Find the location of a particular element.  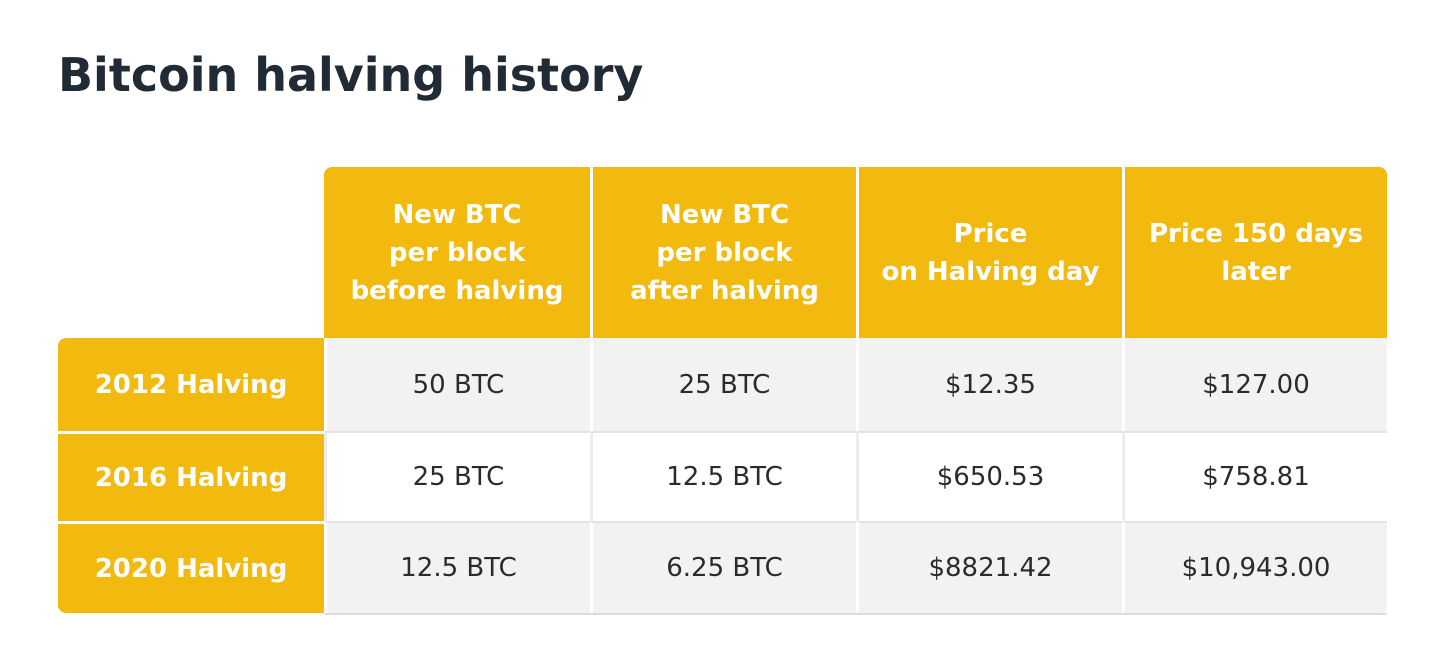

row-header-2012: 2012 Halving is located at coordinates (191, 384).